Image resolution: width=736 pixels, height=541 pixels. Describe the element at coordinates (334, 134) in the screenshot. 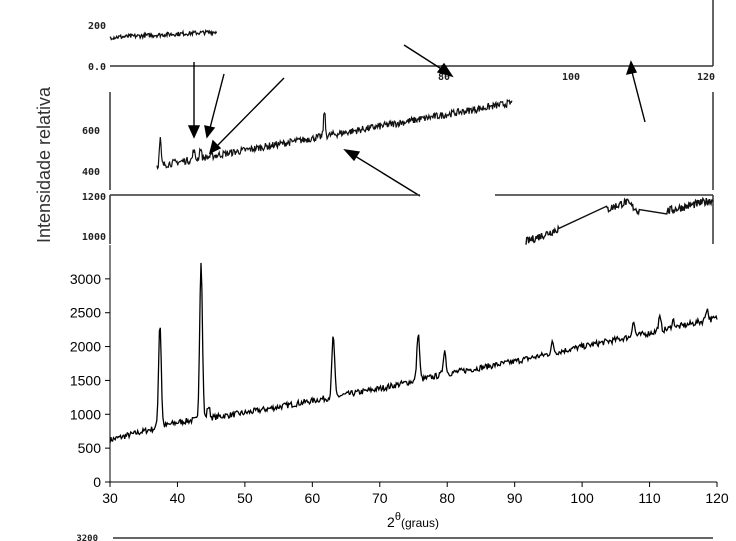

I see `middle-panel-trace` at that location.